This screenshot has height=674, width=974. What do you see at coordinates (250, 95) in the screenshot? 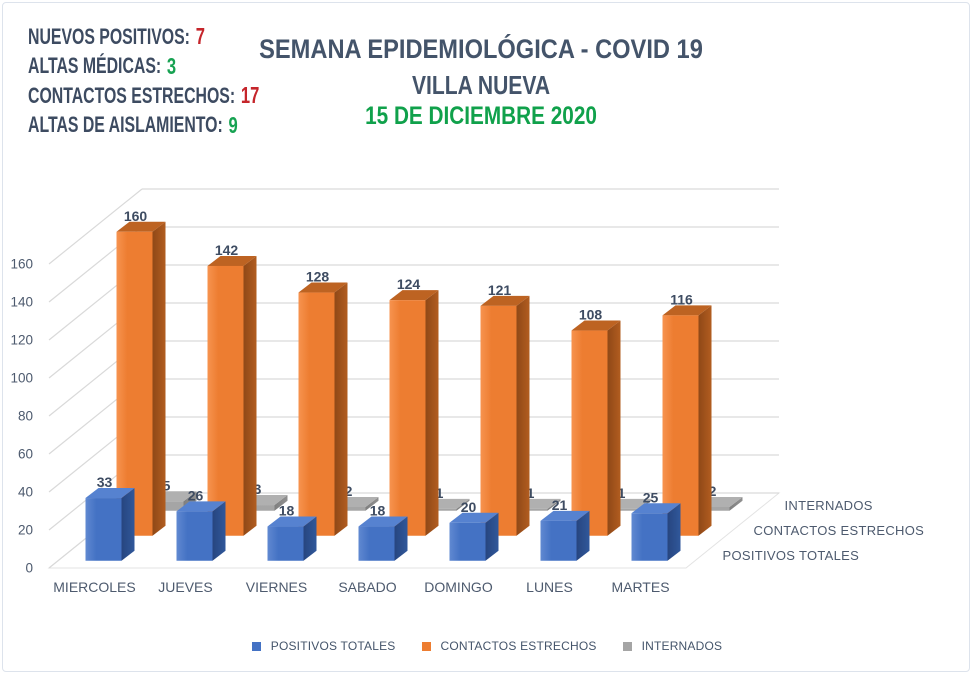
I see `stat-value: 17` at bounding box center [250, 95].